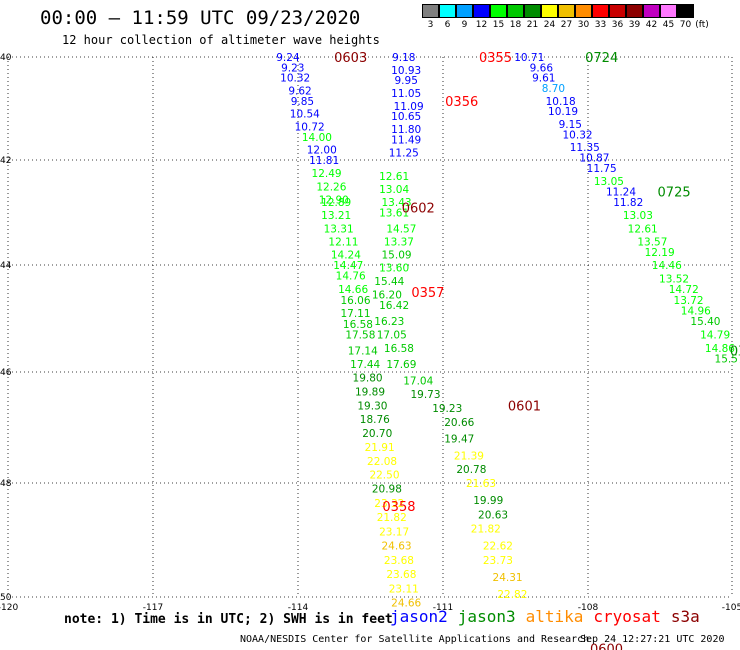  Describe the element at coordinates (498, 547) in the screenshot. I see `wave-height-value: 22.62` at that location.